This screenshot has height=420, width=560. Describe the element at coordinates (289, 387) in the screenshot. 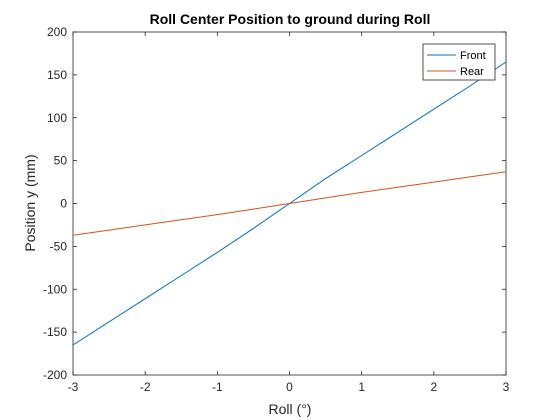

I see `x-tick-label: 0` at that location.